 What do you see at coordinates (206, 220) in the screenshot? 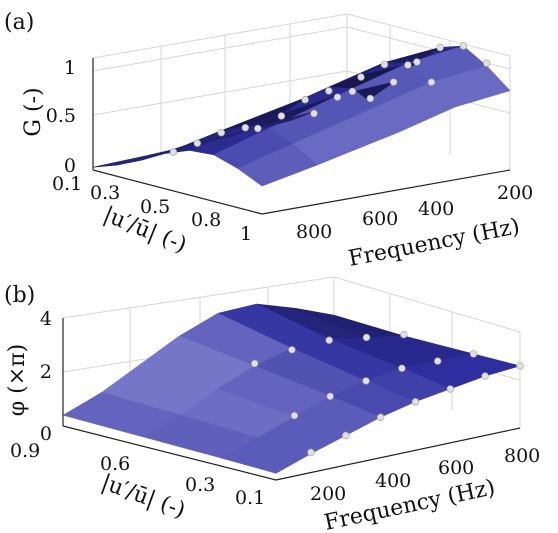
I see `y-tick-label: 0.8` at bounding box center [206, 220].